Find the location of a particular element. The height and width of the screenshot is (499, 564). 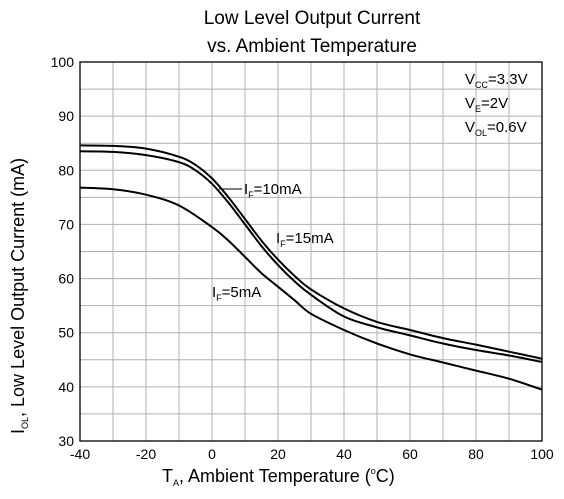

y-axis-label: IOL, Low Level Output Current (mA) is located at coordinates (19, 296).